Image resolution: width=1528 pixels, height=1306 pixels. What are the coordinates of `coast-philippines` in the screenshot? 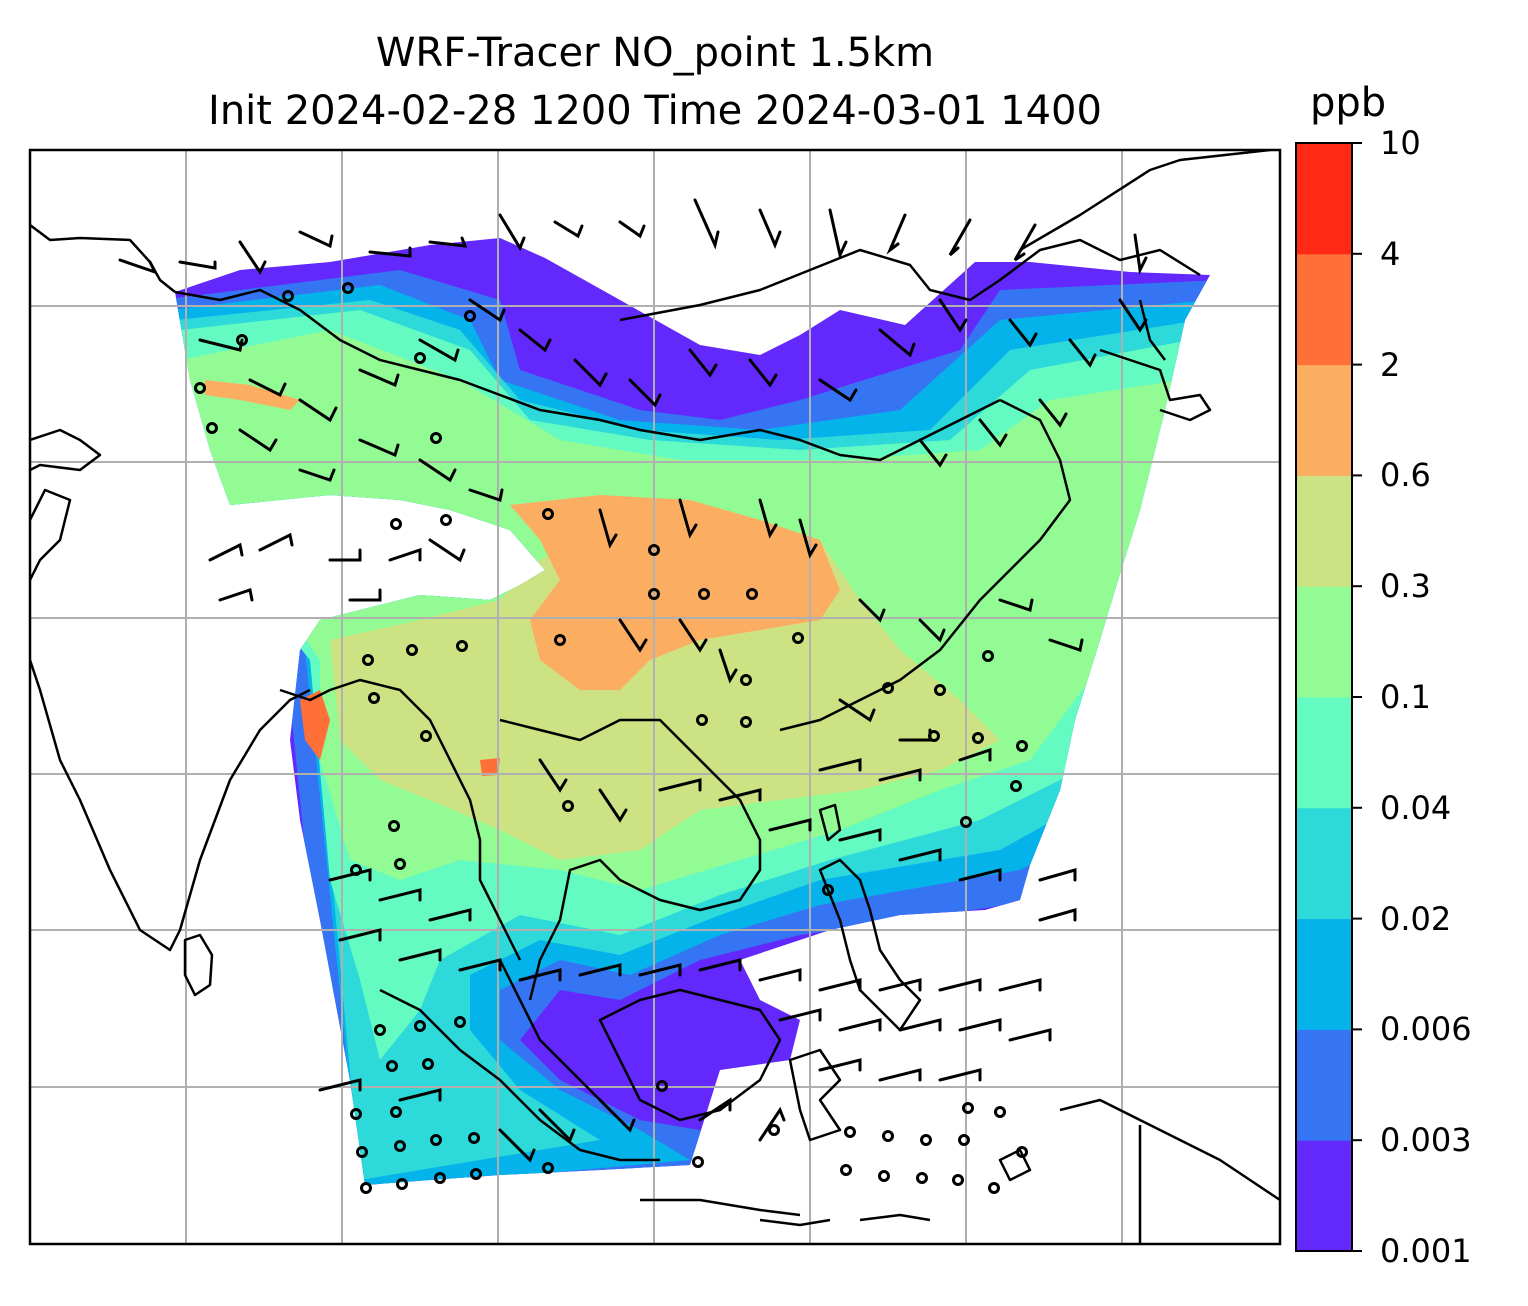 It's located at (870, 945).